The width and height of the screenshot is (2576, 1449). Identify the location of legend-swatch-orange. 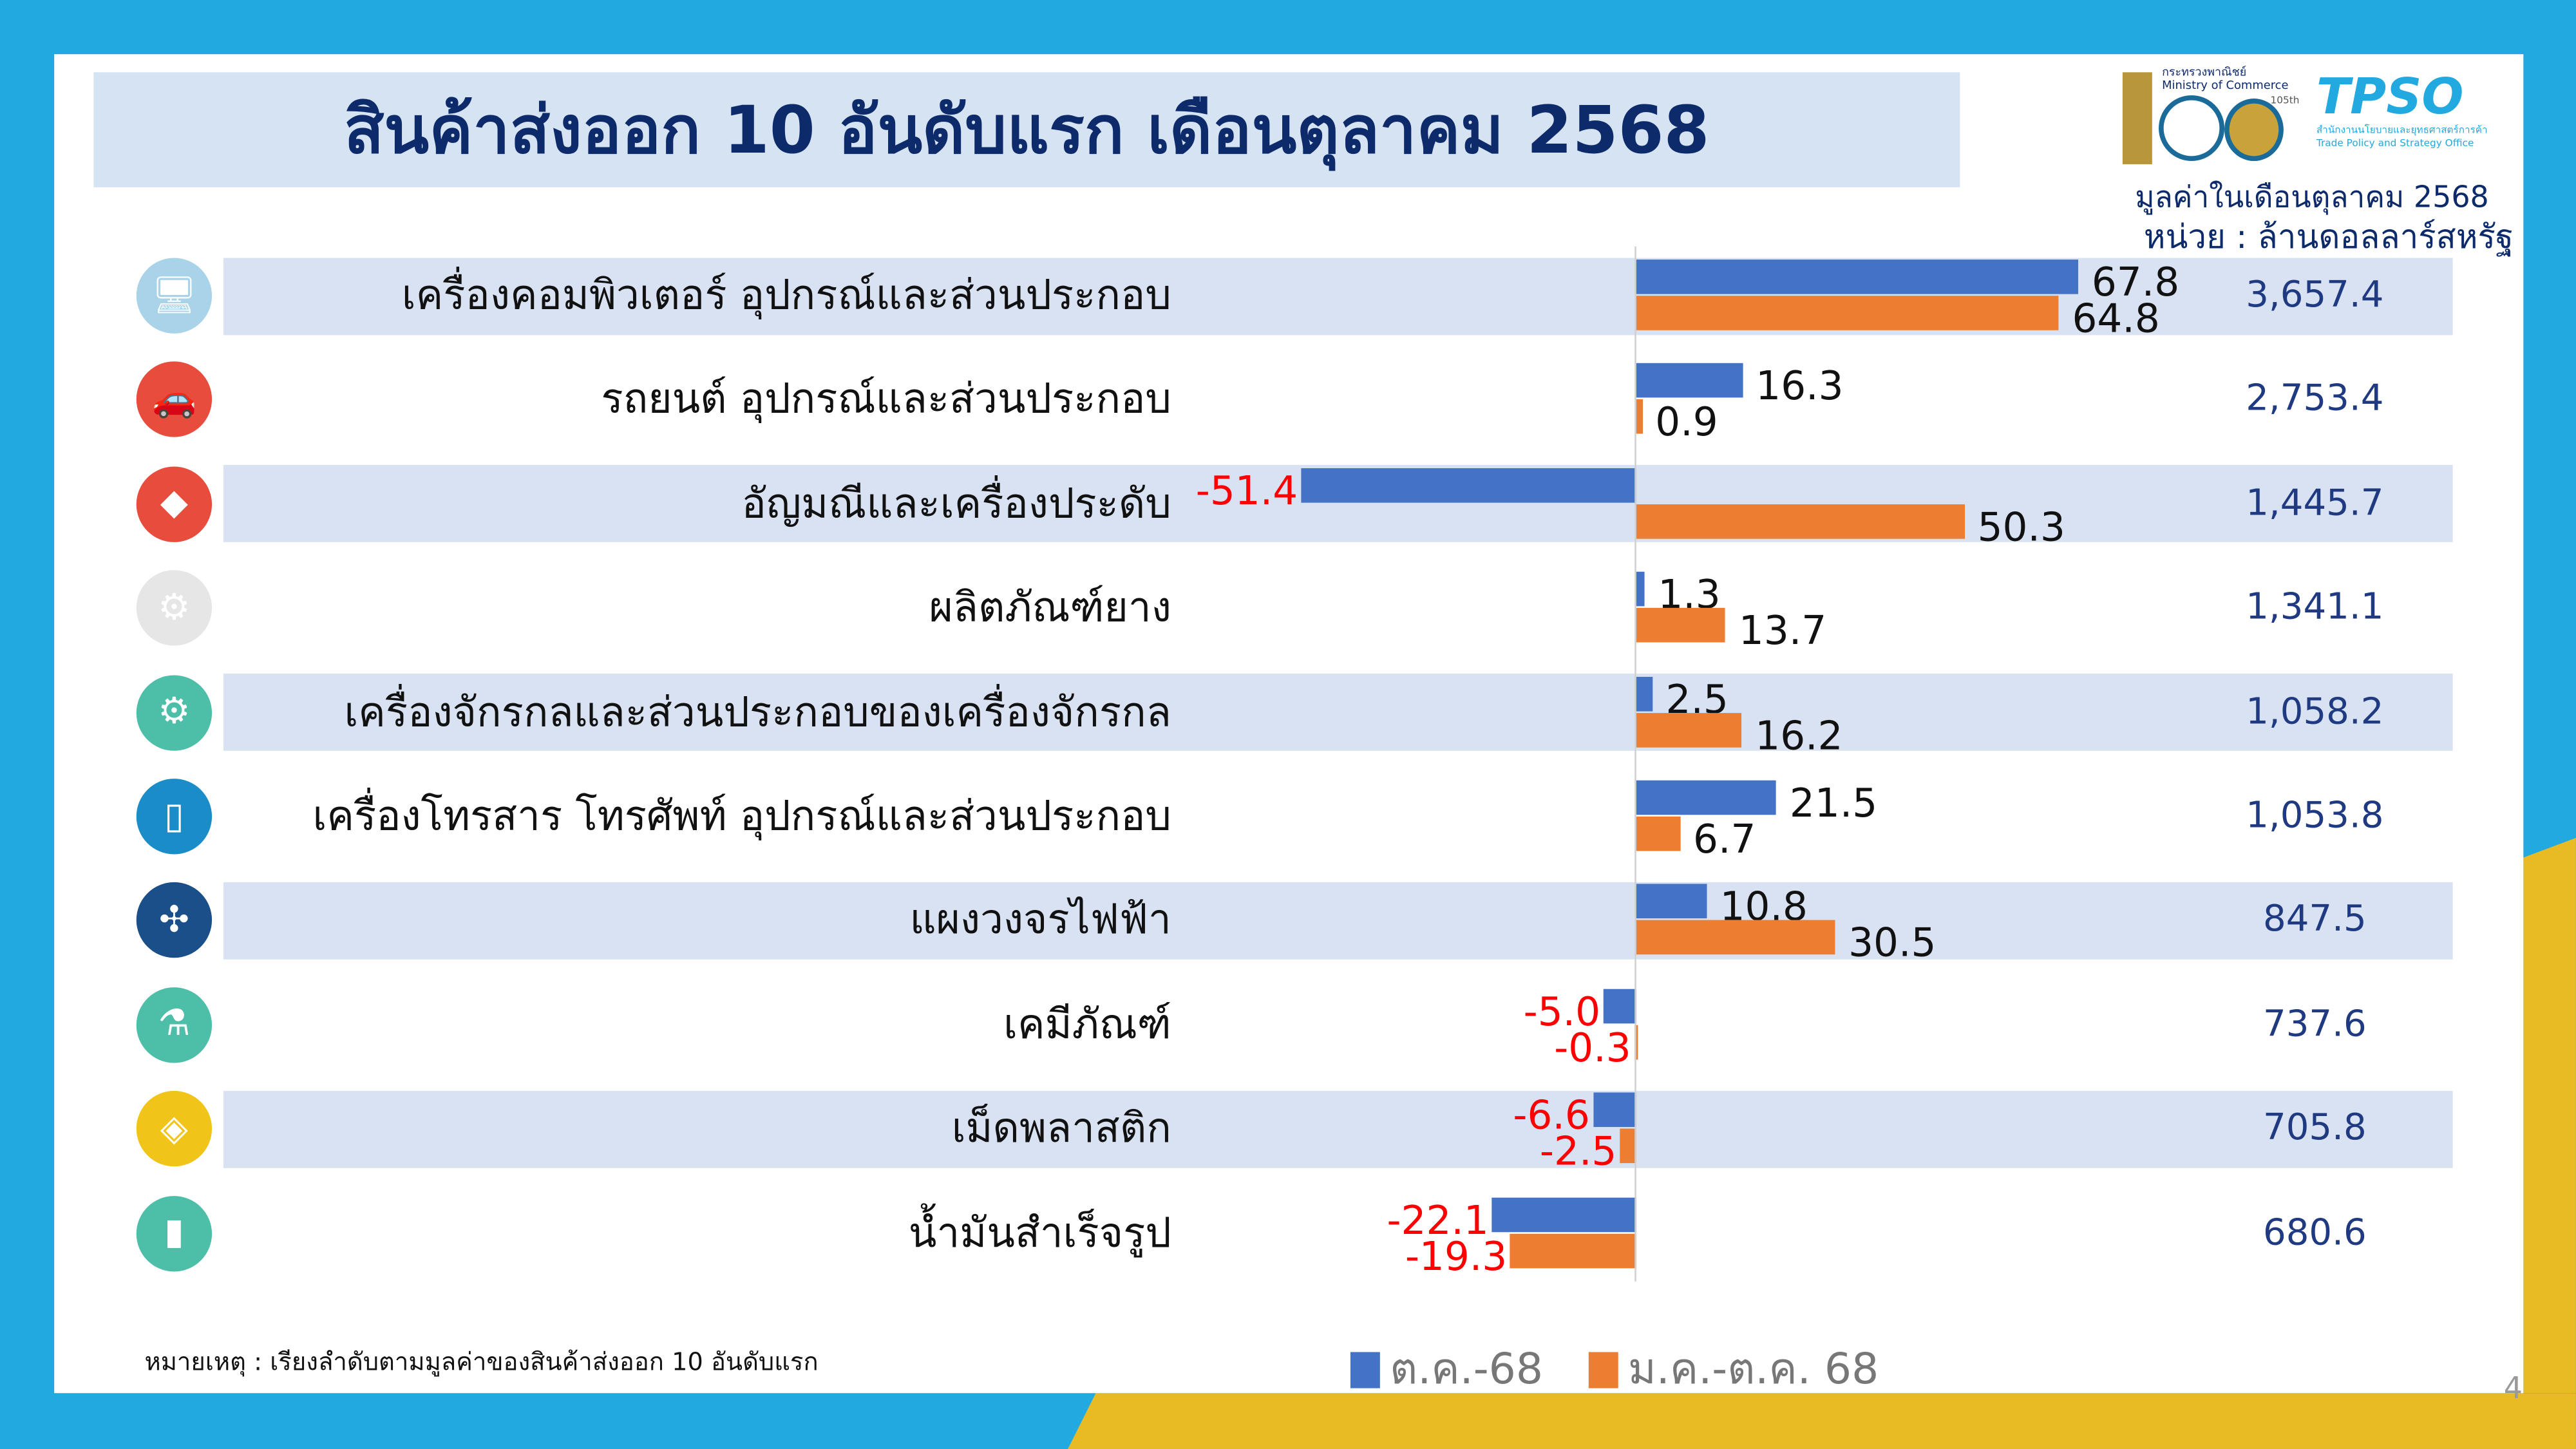
(1603, 1370).